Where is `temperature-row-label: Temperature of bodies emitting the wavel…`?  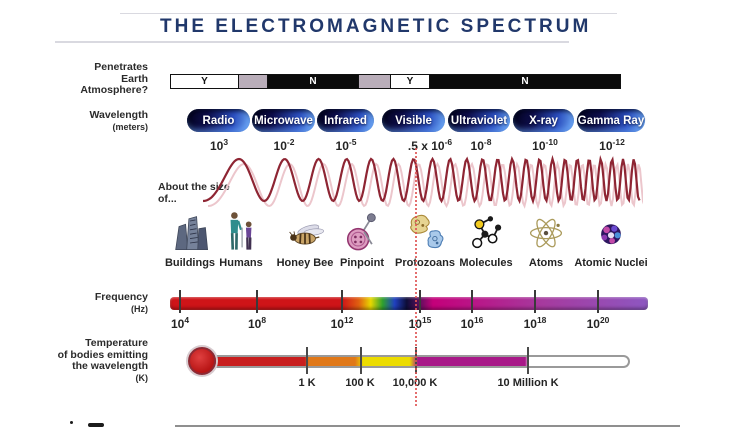
temperature-row-label: Temperature of bodies emitting the wavel… is located at coordinates (102, 360).